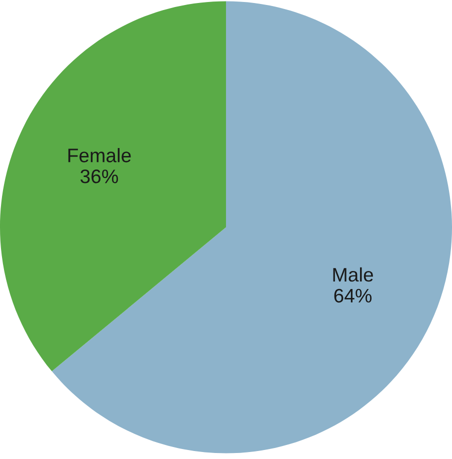  Describe the element at coordinates (99, 177) in the screenshot. I see `data-label: 36%` at that location.